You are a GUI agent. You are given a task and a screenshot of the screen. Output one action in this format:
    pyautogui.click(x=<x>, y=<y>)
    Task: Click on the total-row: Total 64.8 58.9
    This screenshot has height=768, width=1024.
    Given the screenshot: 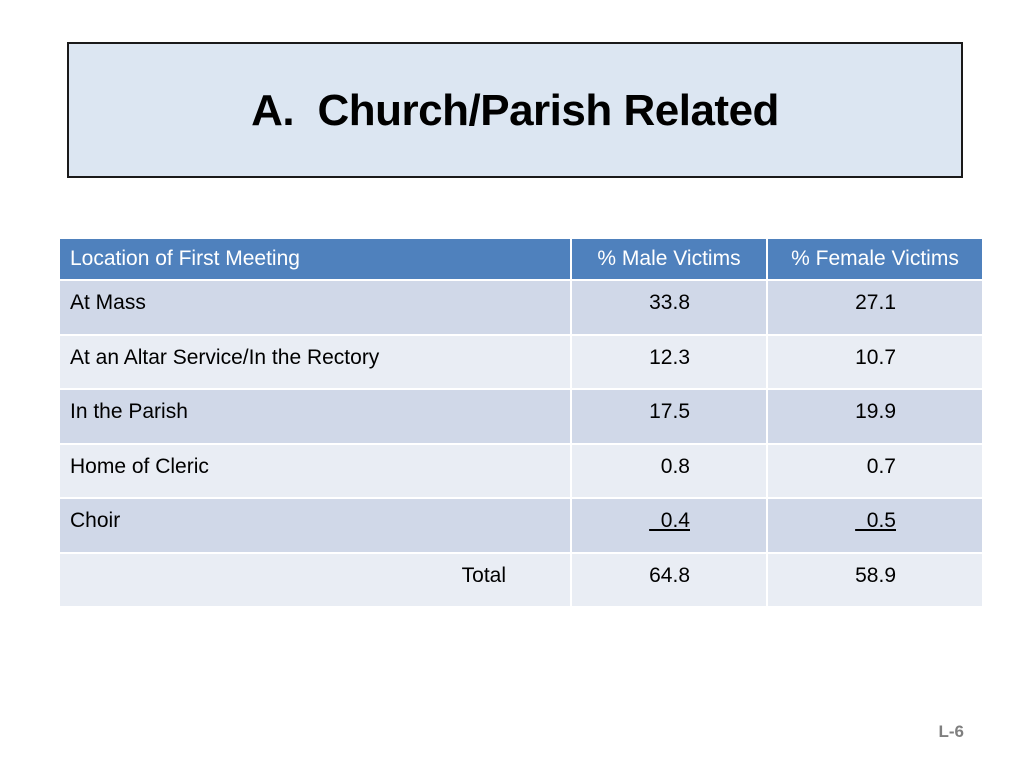 What is the action you would take?
    pyautogui.click(x=521, y=580)
    